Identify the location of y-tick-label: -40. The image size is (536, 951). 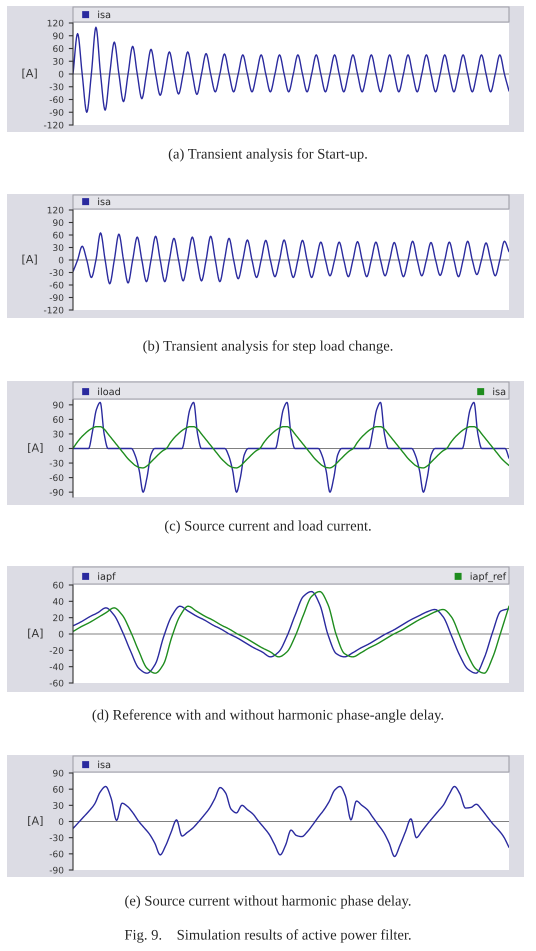
(57, 666).